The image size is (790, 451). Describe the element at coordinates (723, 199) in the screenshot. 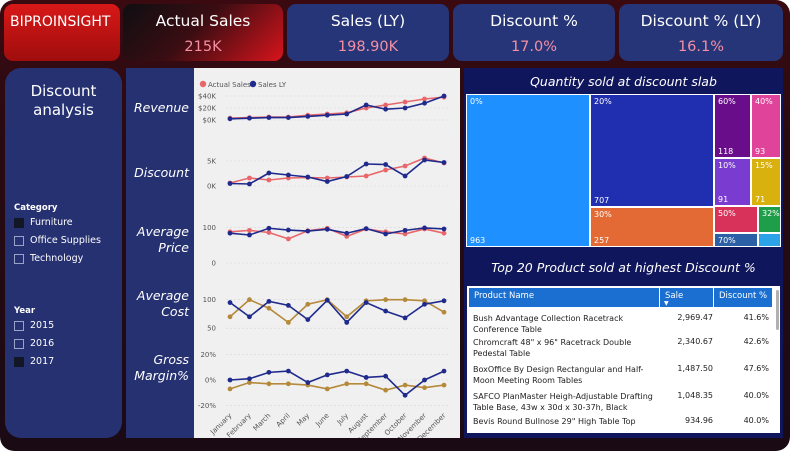

I see `treemap-cell-count: 91` at that location.